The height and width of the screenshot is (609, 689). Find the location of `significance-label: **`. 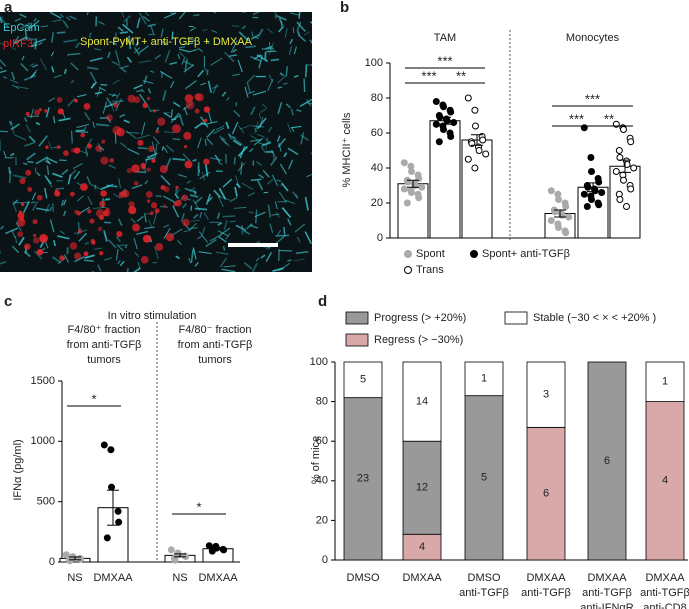

significance-label: ** is located at coordinates (461, 75).